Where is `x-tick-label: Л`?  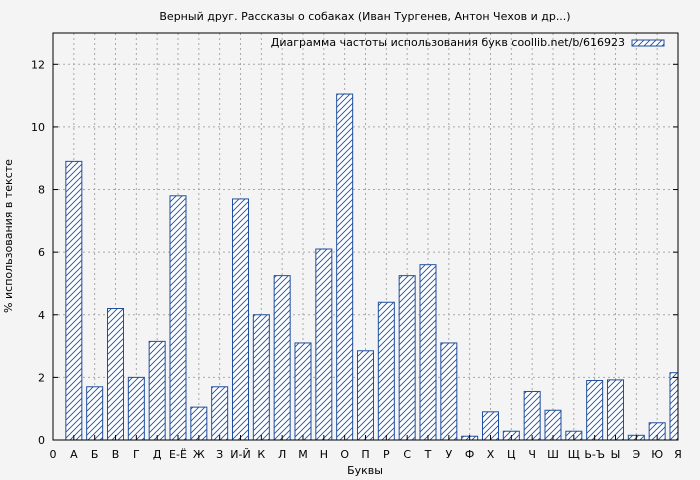 x-tick-label: Л is located at coordinates (282, 454).